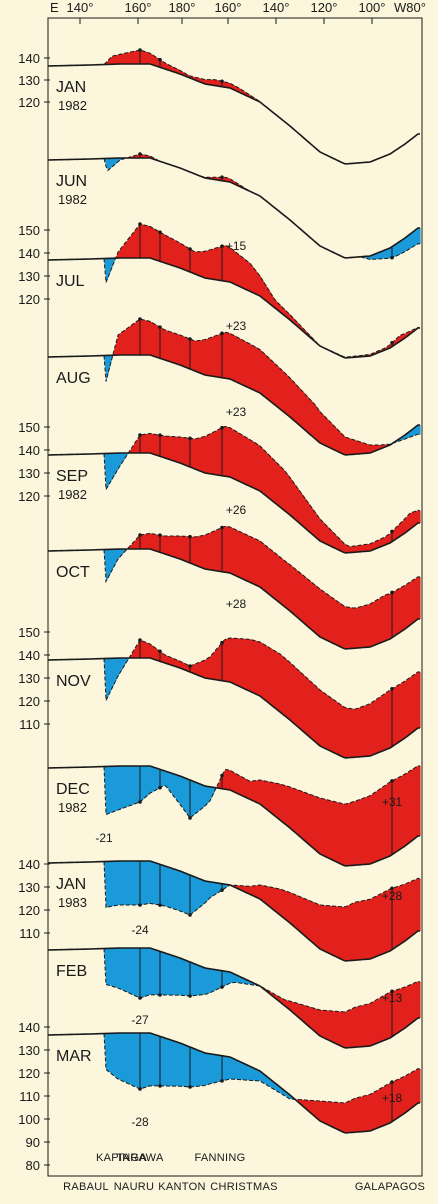 This screenshot has width=438, height=1204. What do you see at coordinates (233, 106) in the screenshot?
I see `panel-jan-1982` at bounding box center [233, 106].